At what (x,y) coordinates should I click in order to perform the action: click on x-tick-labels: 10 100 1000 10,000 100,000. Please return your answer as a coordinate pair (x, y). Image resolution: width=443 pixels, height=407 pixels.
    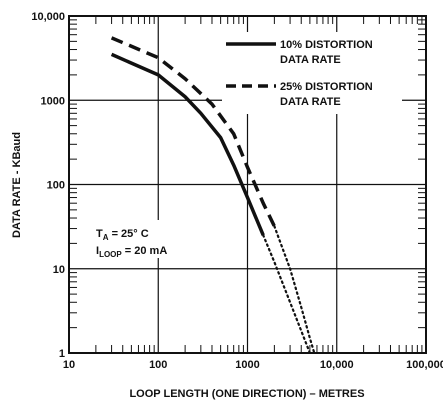
    Looking at the image, I should click on (253, 365).